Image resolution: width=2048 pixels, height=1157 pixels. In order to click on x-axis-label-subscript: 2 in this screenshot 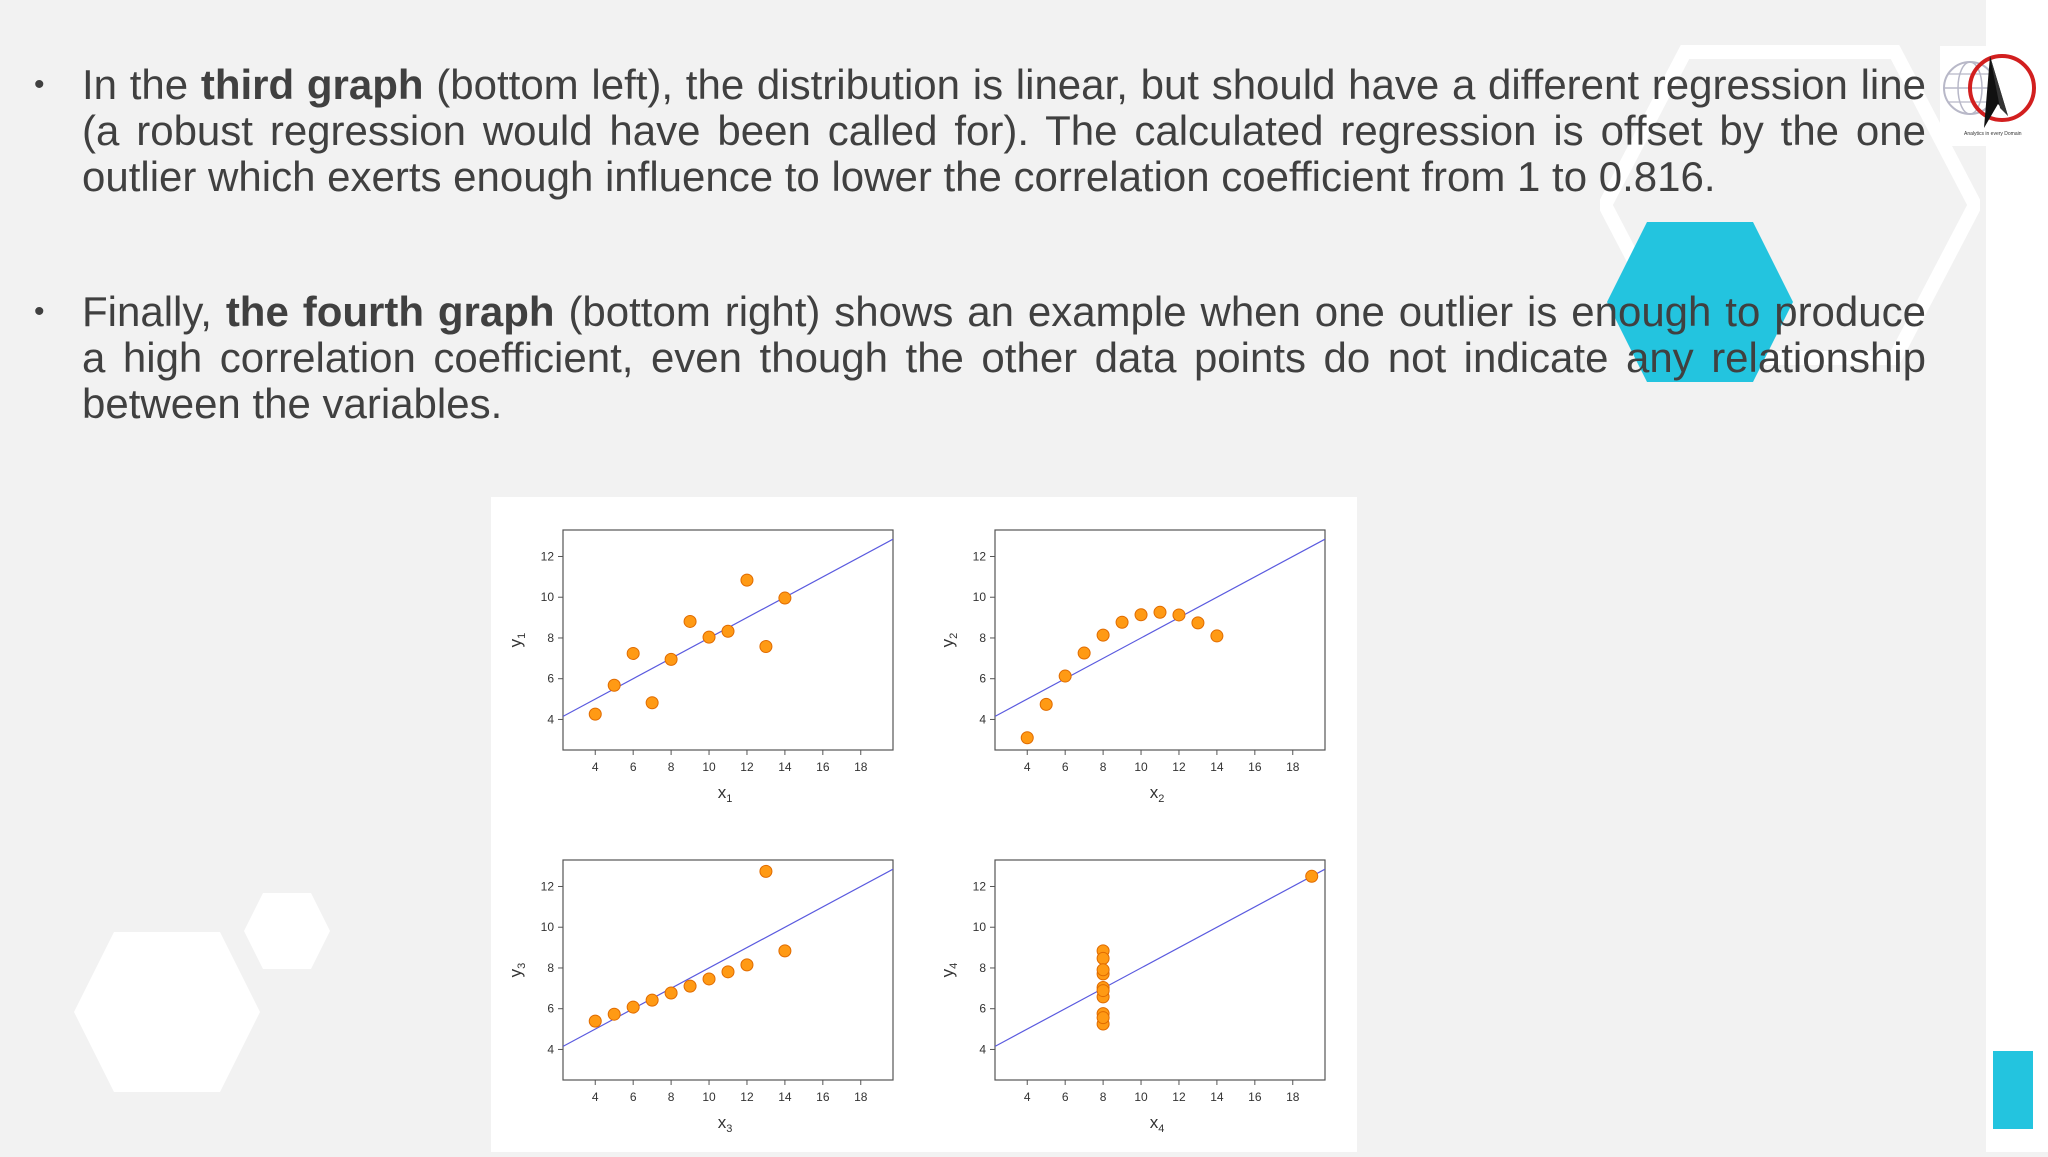, I will do `click(1161, 799)`.